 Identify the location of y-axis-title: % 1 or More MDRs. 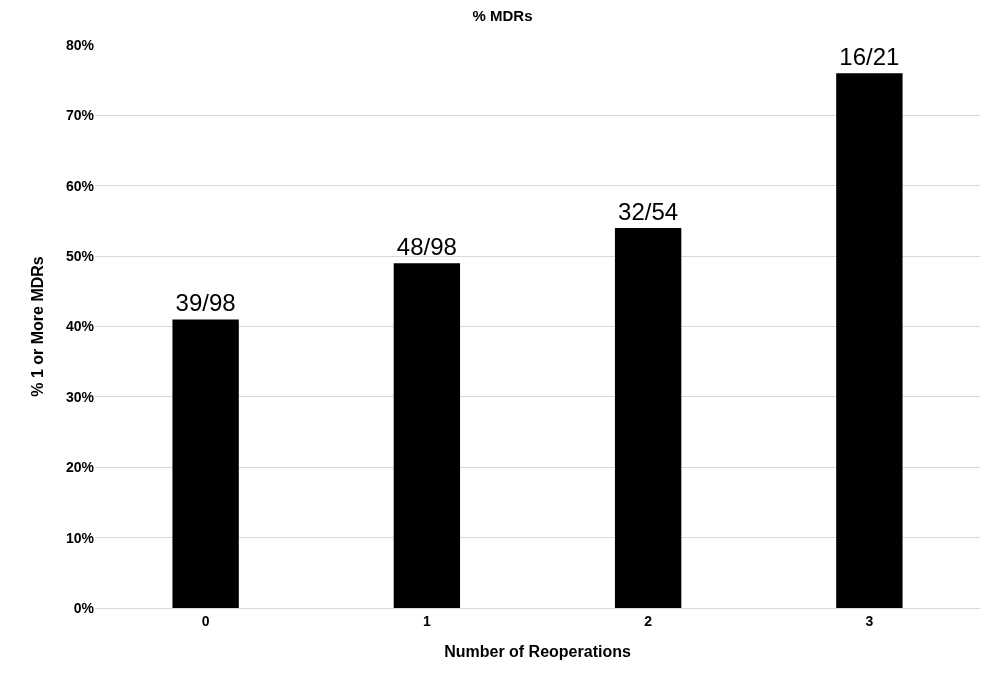
(37, 326).